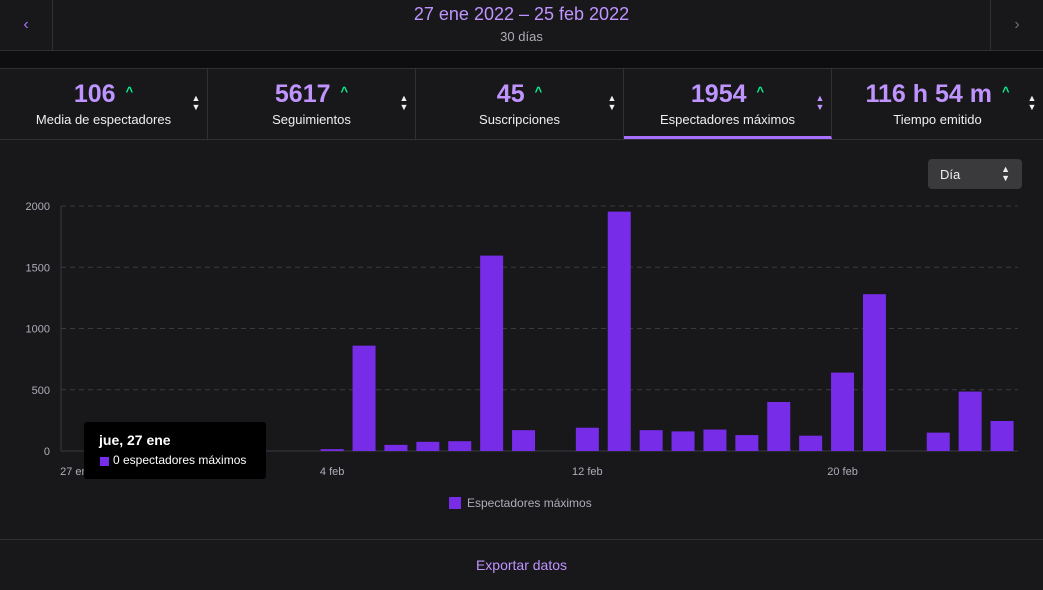  What do you see at coordinates (47, 452) in the screenshot?
I see `y-tick-label: 0` at bounding box center [47, 452].